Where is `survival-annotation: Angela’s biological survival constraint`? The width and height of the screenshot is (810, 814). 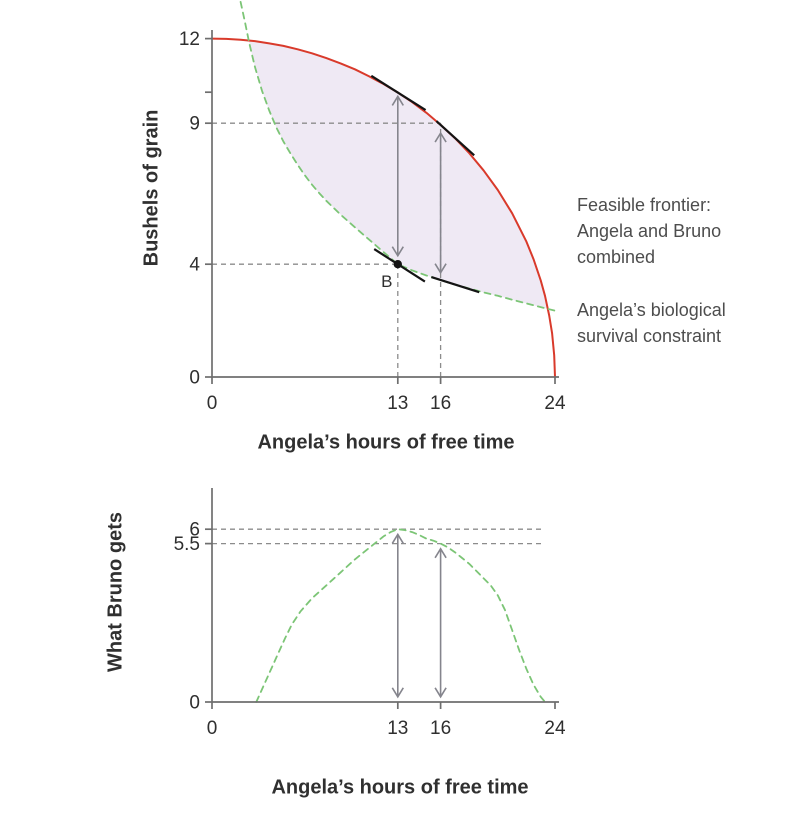 survival-annotation: Angela’s biological survival constraint is located at coordinates (651, 323).